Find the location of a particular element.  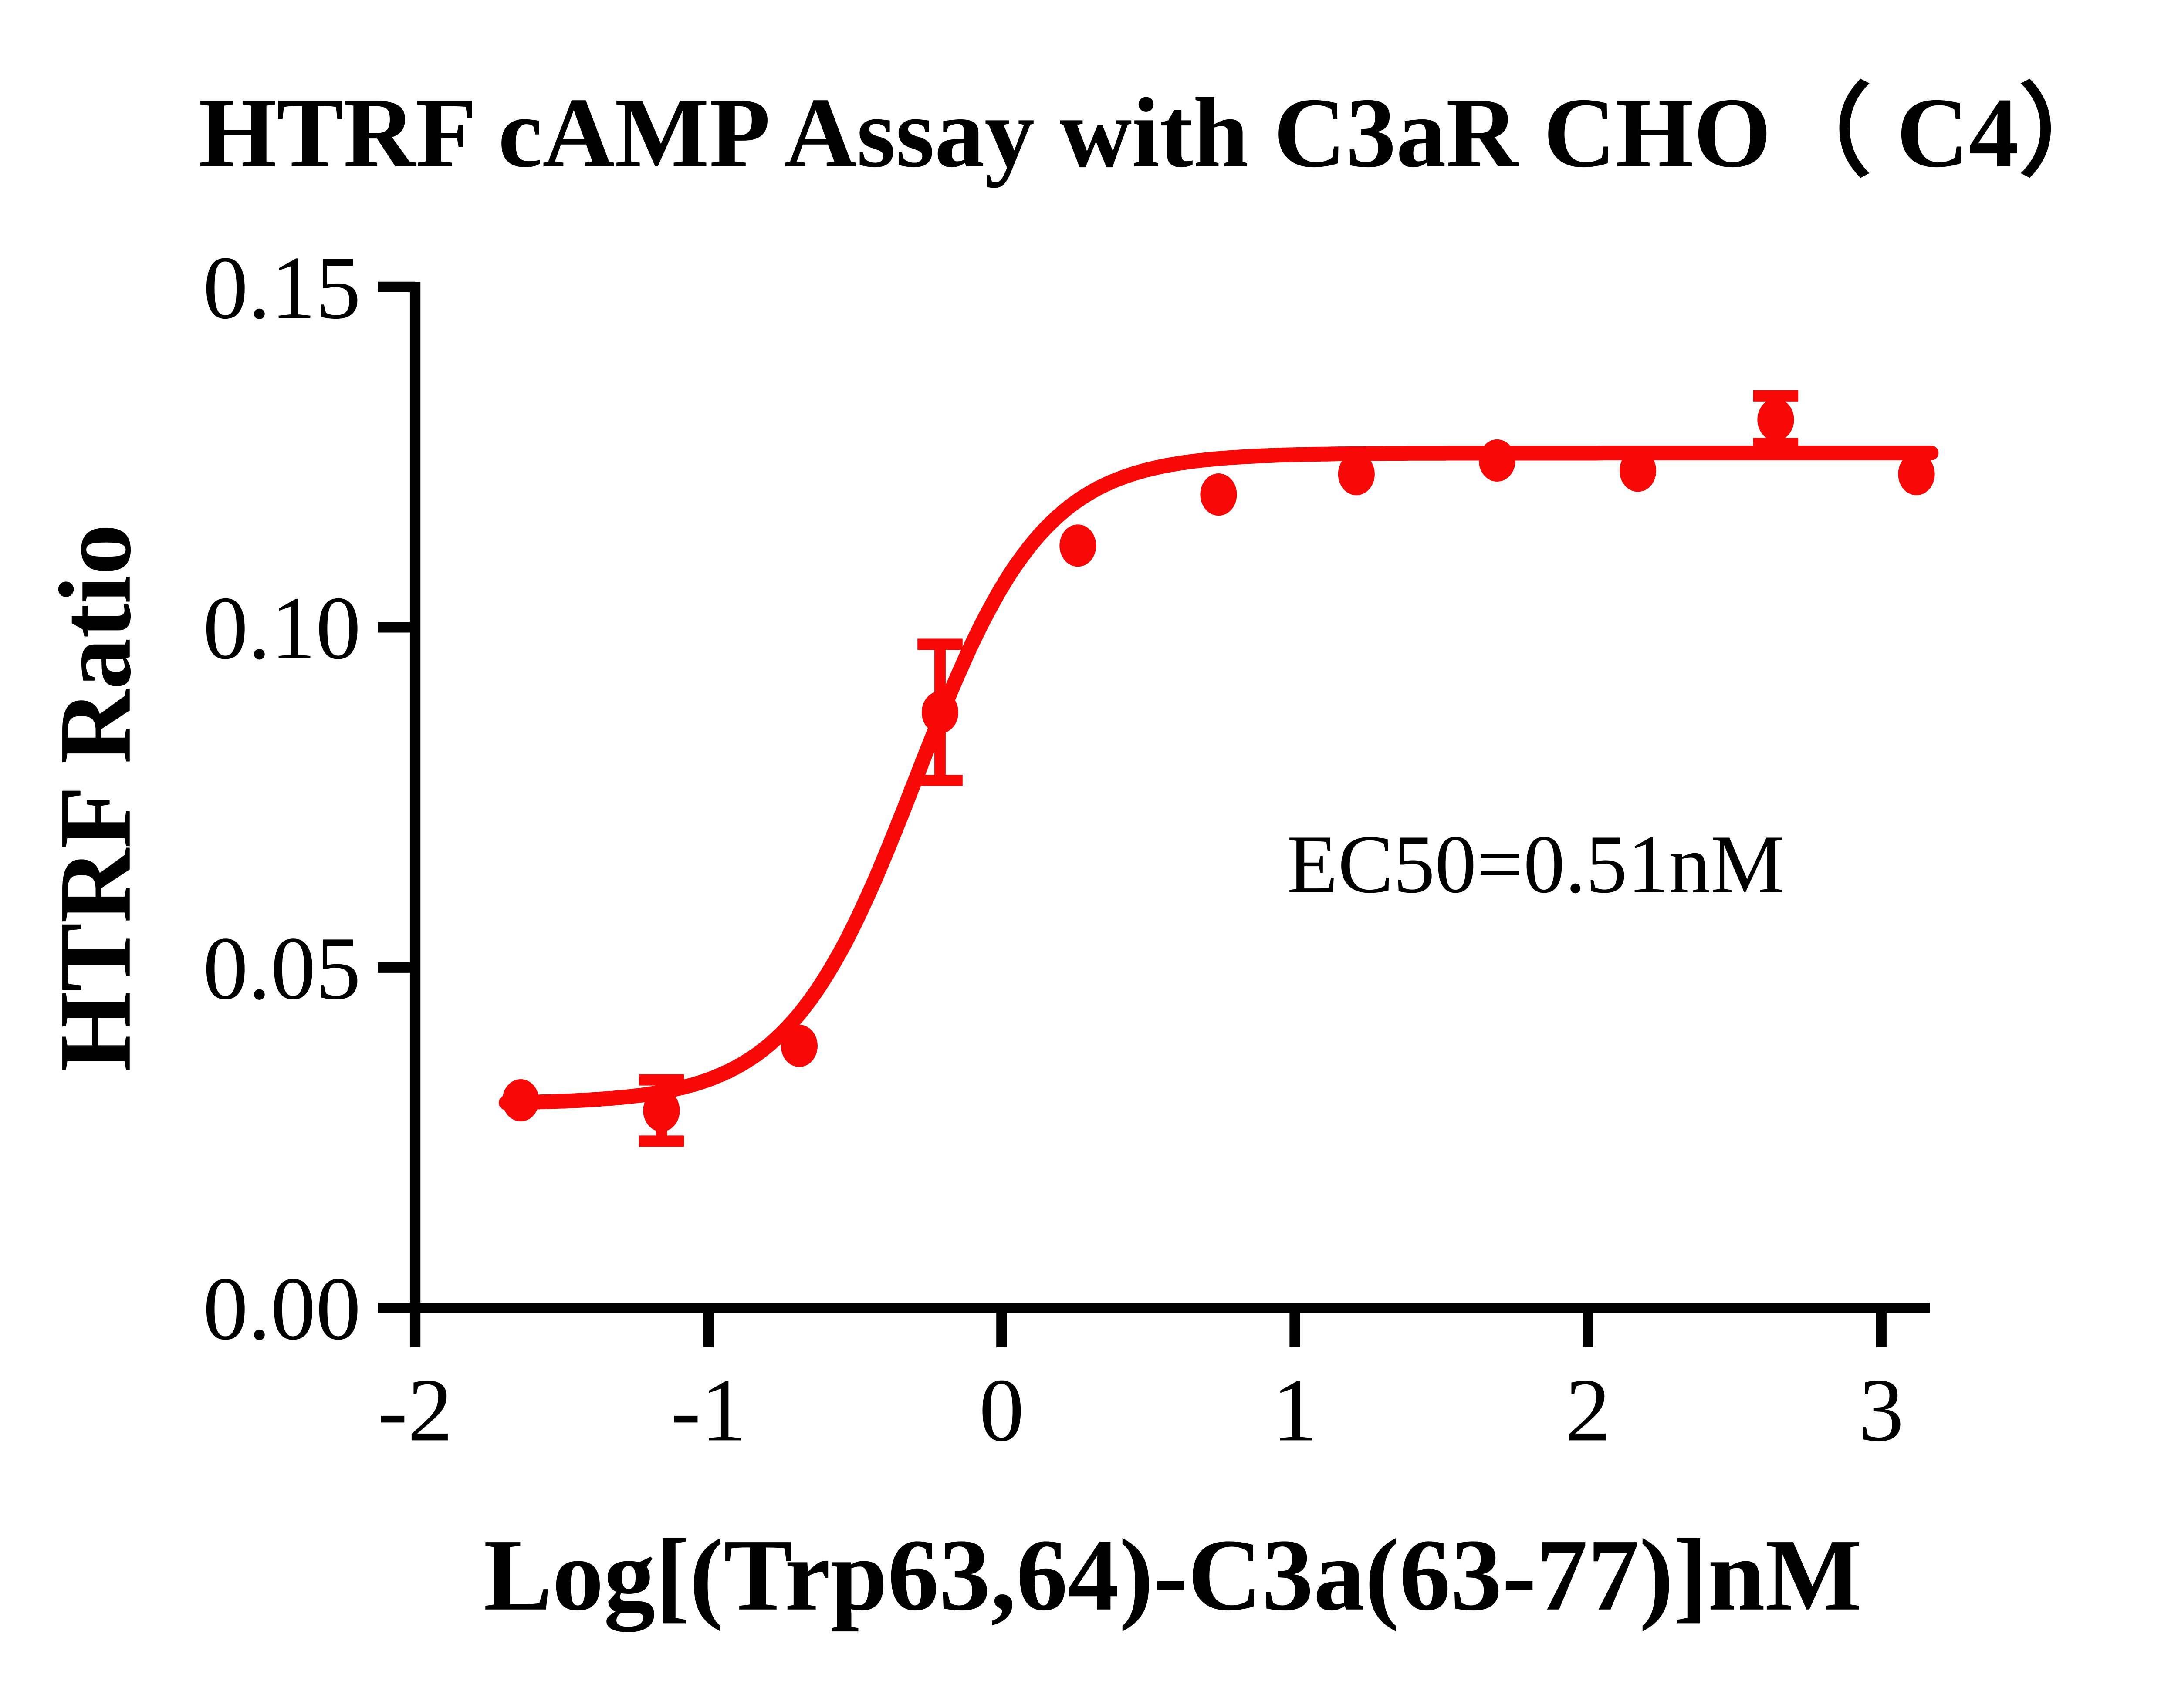

y-tick-label: 0.10 is located at coordinates (282, 628).